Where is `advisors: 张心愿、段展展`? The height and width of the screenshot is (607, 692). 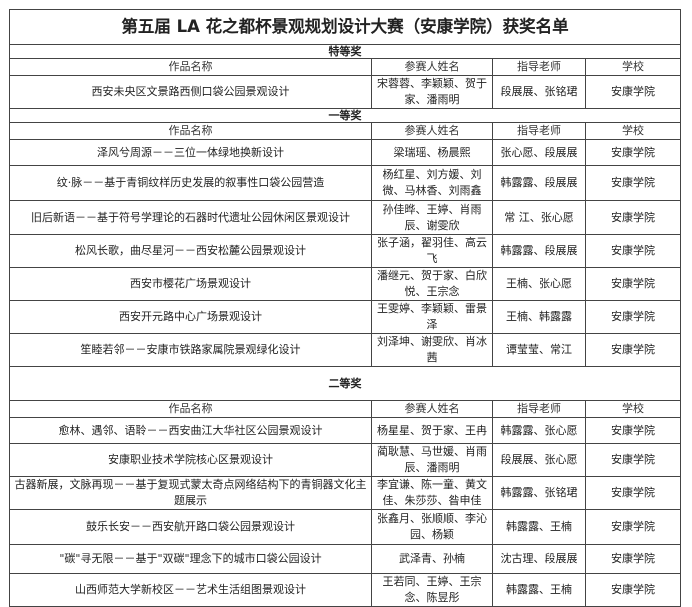 advisors: 张心愿、段展展 is located at coordinates (539, 152).